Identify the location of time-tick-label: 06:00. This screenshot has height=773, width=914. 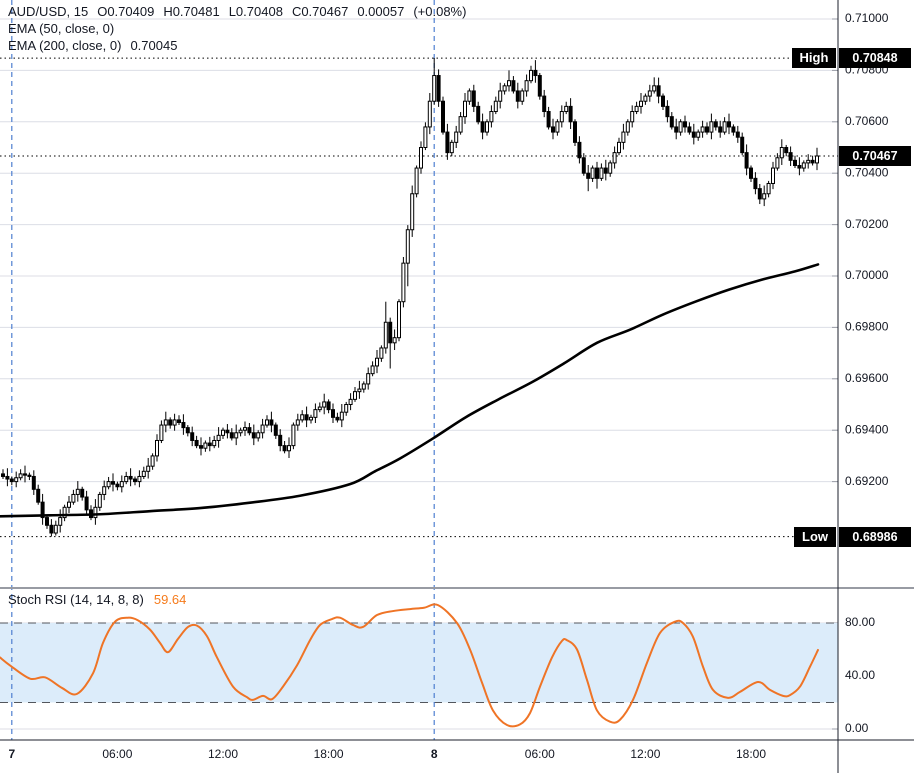
(540, 754).